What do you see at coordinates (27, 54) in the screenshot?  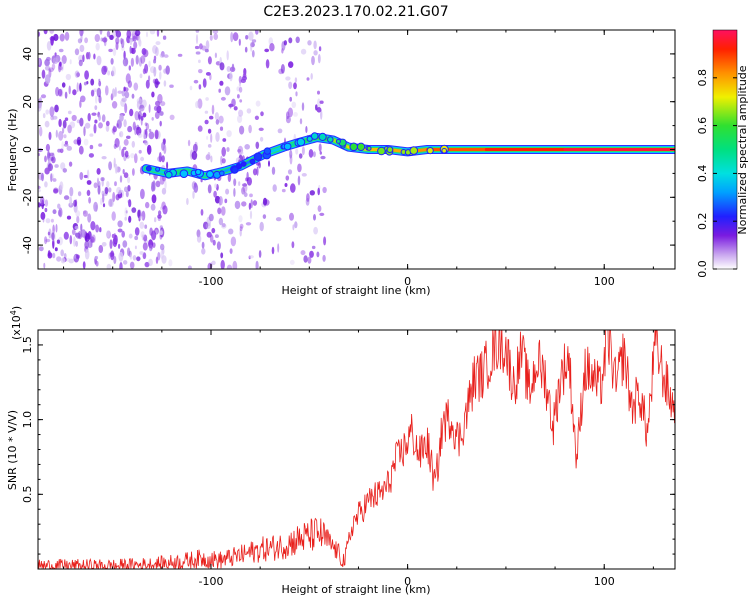 I see `y-tick-label: 40` at bounding box center [27, 54].